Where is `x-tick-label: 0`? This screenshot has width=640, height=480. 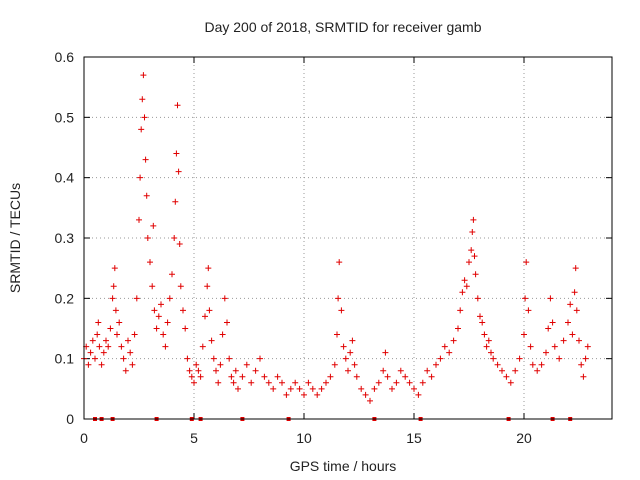 x-tick-label: 0 is located at coordinates (84, 438).